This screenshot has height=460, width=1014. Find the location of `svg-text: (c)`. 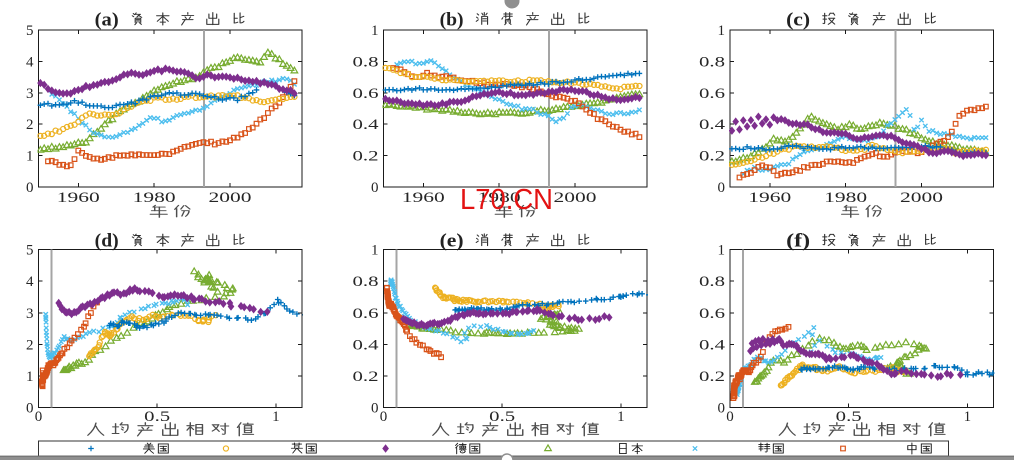

svg-text: (c) is located at coordinates (798, 20).